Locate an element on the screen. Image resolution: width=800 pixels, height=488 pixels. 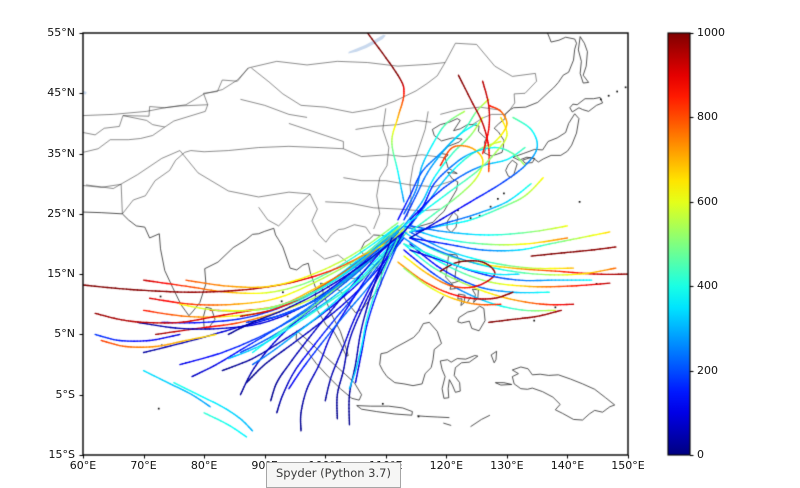
y-axis-tick-label: 15°S is located at coordinates (61, 454).